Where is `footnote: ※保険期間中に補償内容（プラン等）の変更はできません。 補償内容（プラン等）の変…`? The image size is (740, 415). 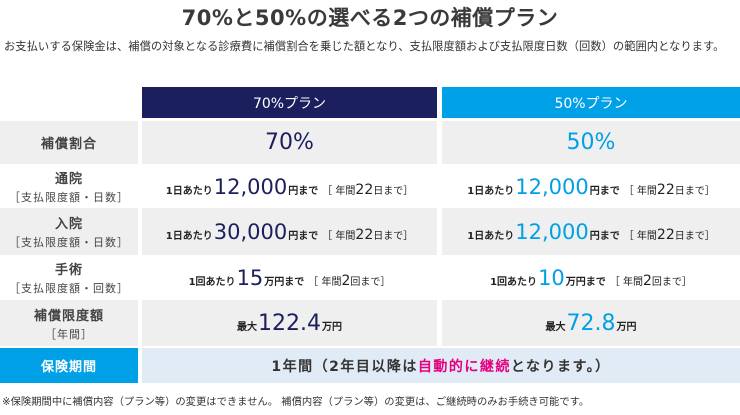 footnote: ※保険期間中に補償内容（プラン等）の変更はできません。 補償内容（プラン等）の変… is located at coordinates (296, 402).